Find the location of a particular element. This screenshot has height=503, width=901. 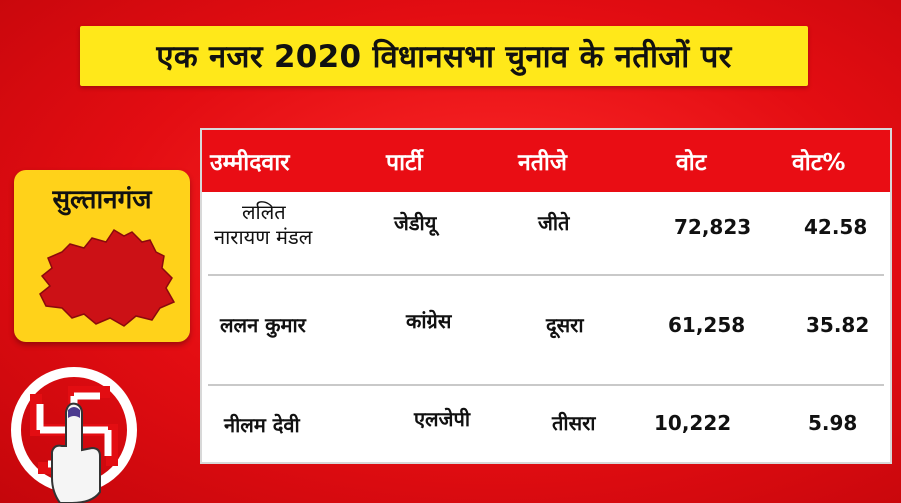

column-header-vote-percent: वोट% is located at coordinates (819, 163).